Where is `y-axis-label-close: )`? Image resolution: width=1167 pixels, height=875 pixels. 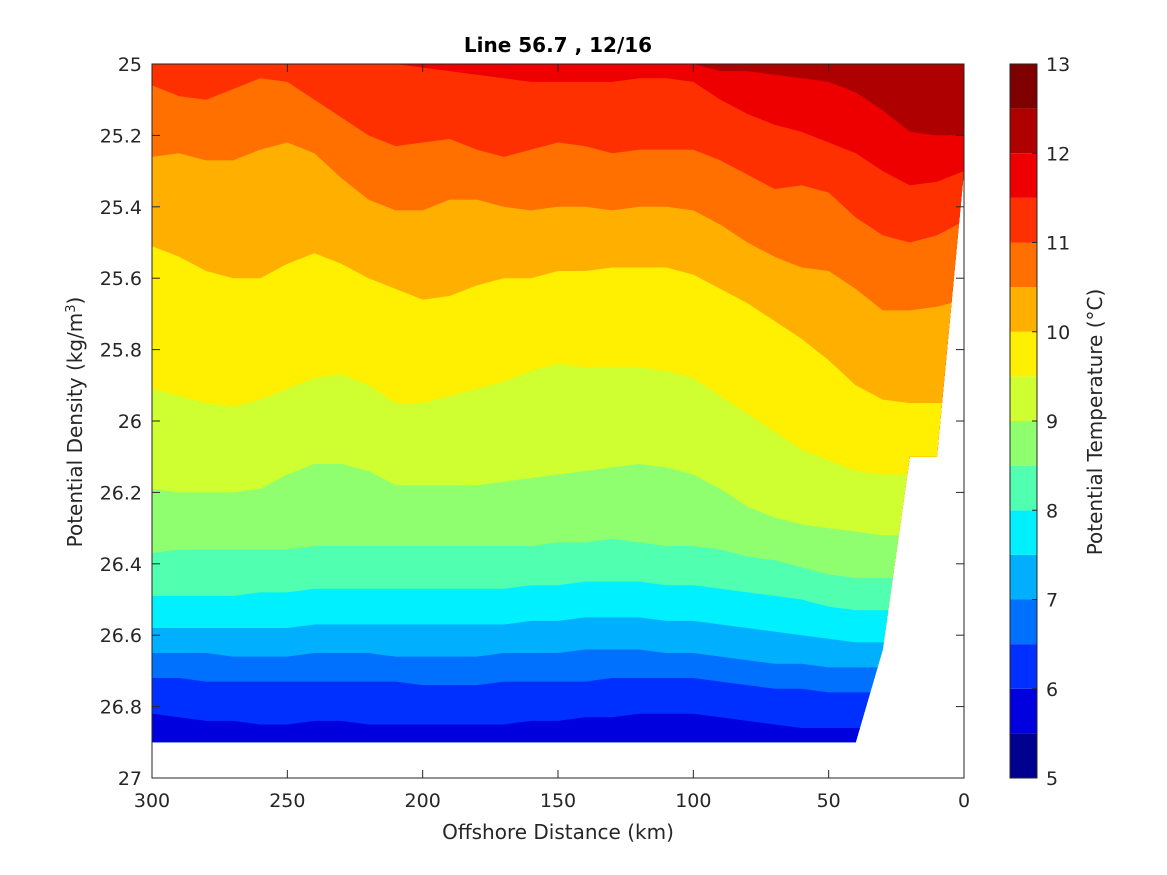
y-axis-label-close: ) is located at coordinates (75, 301).